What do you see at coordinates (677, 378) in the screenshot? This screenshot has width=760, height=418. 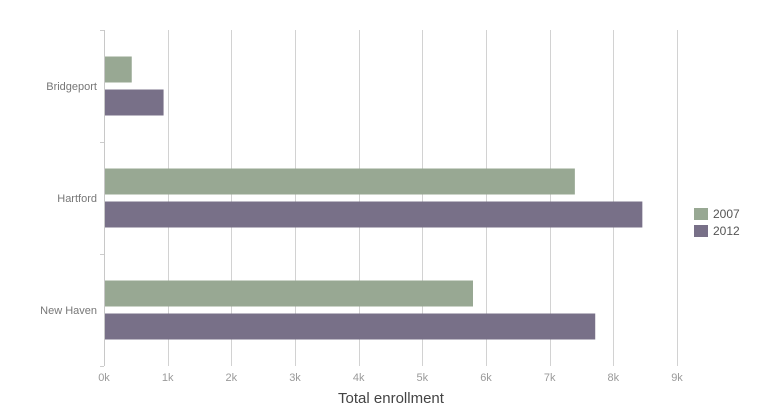 I see `x-tick-label: 9k` at bounding box center [677, 378].